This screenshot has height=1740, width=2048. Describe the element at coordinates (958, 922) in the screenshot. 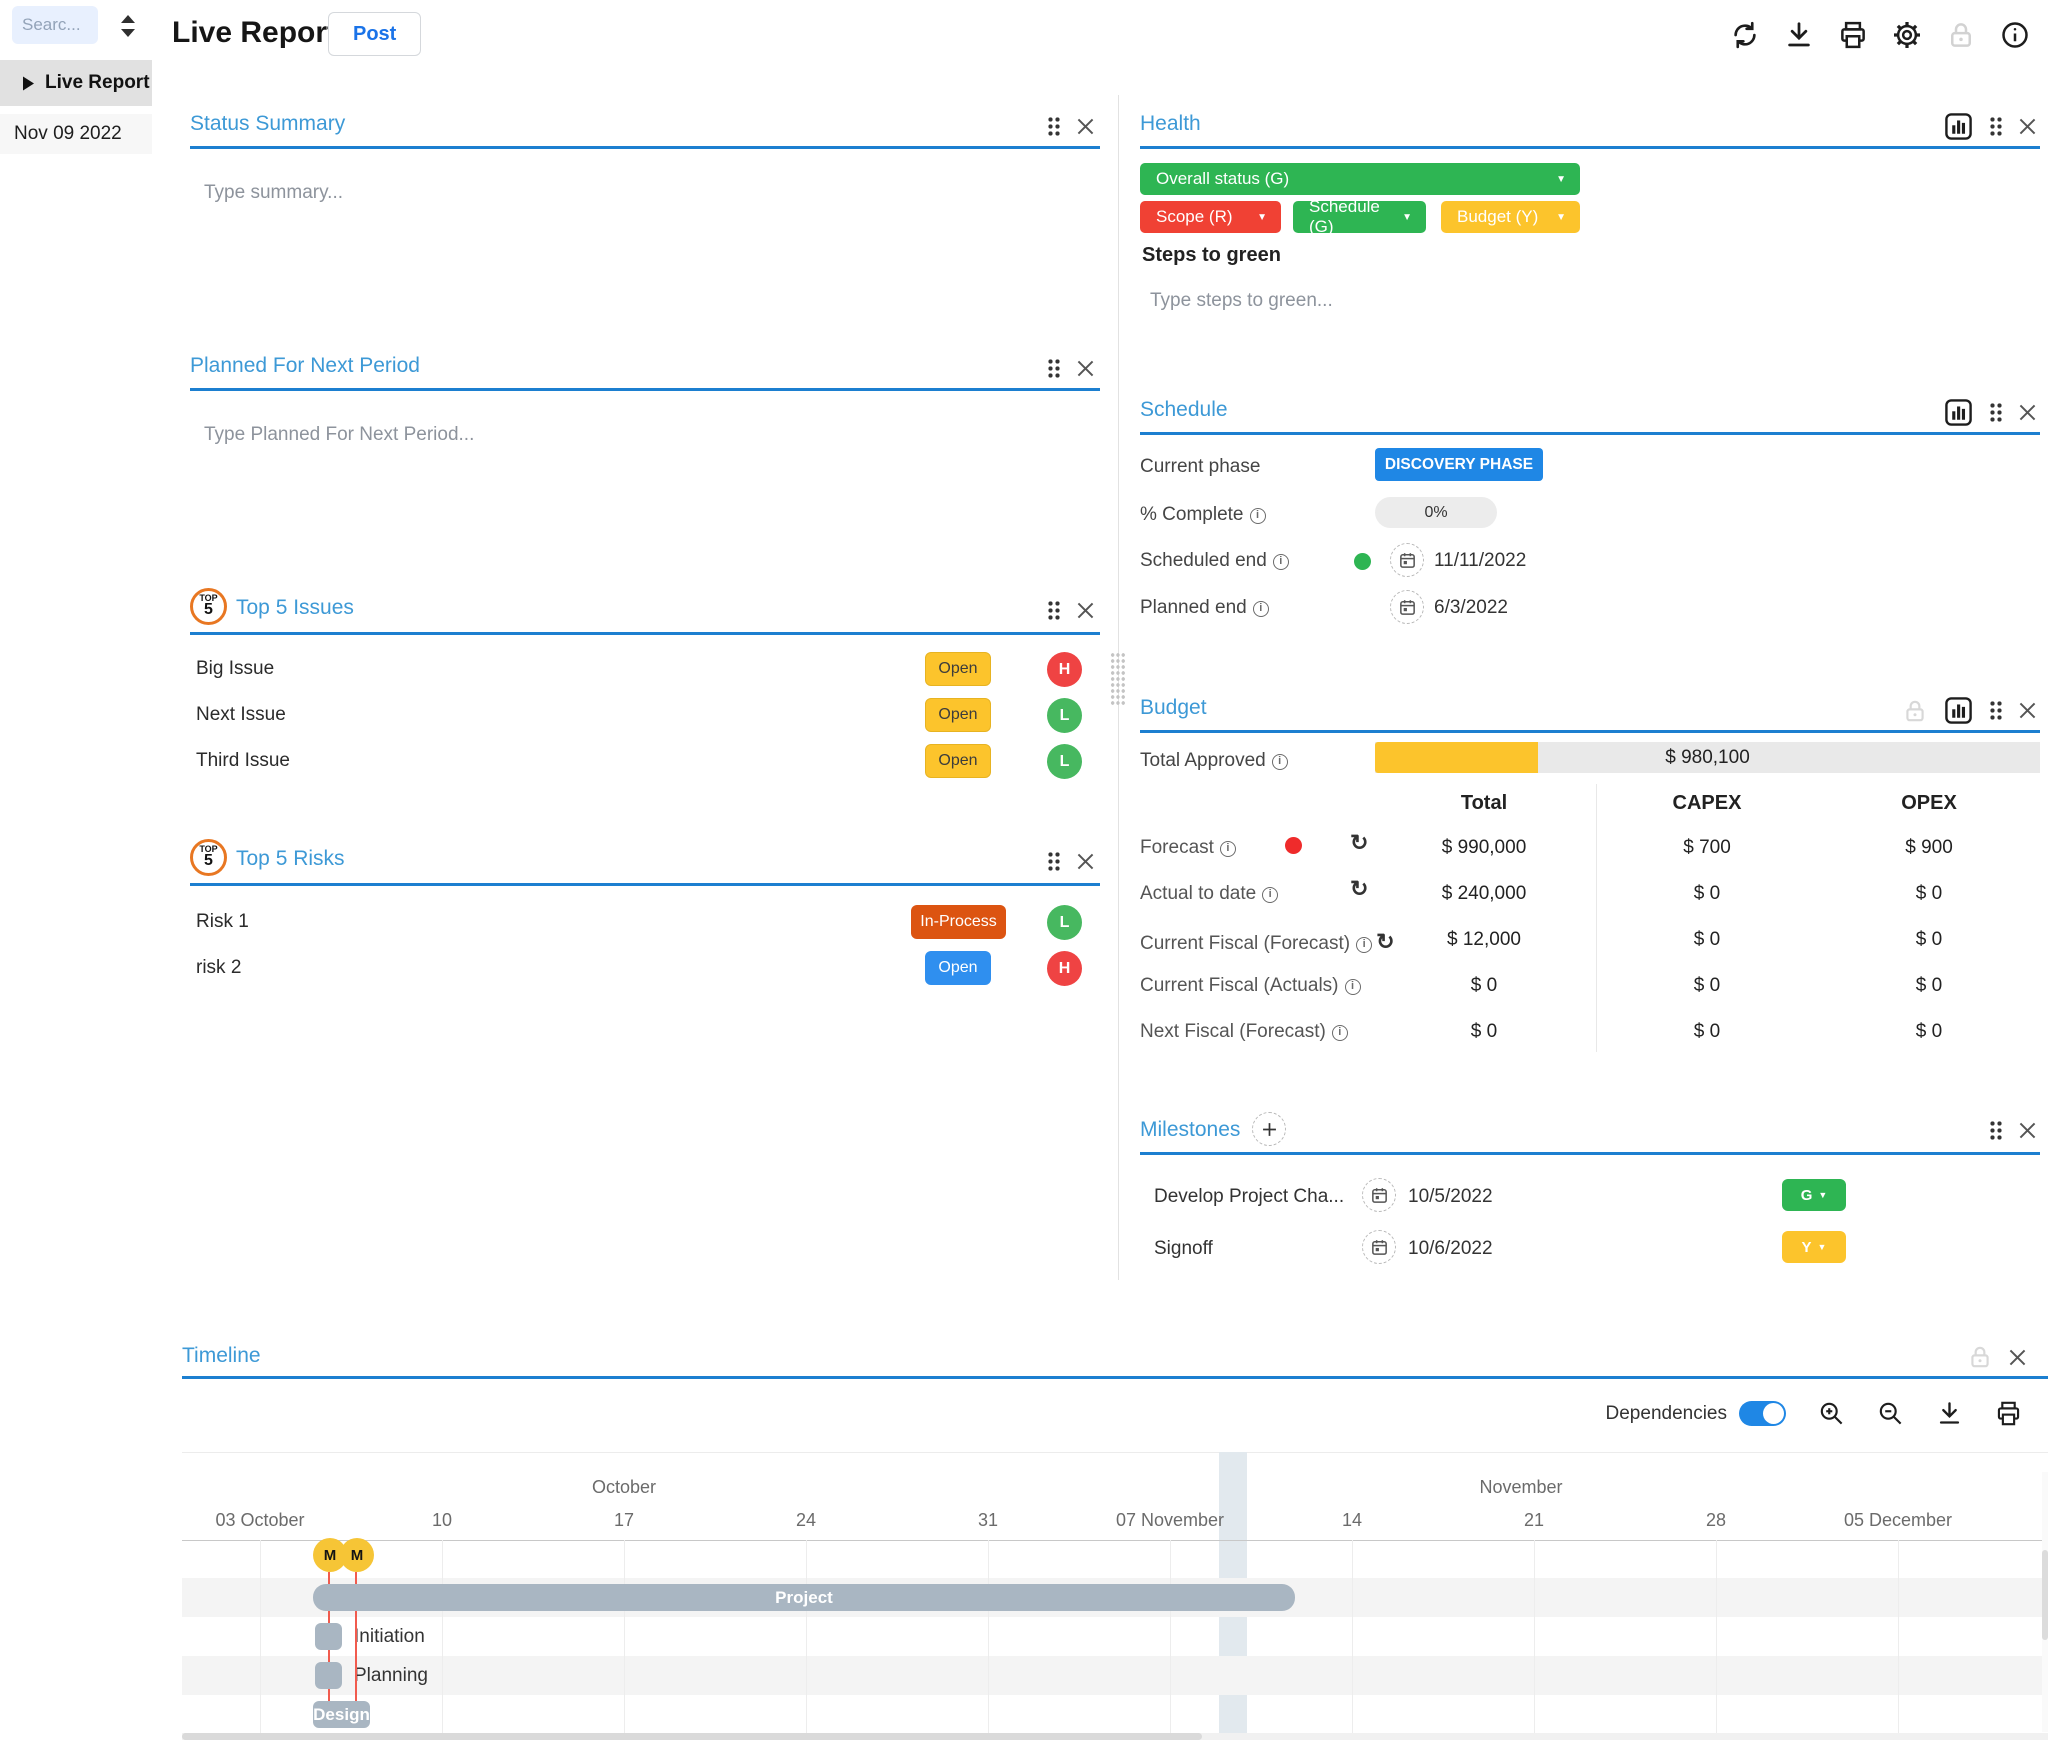

I see `risk-status-badge: In-Process` at that location.